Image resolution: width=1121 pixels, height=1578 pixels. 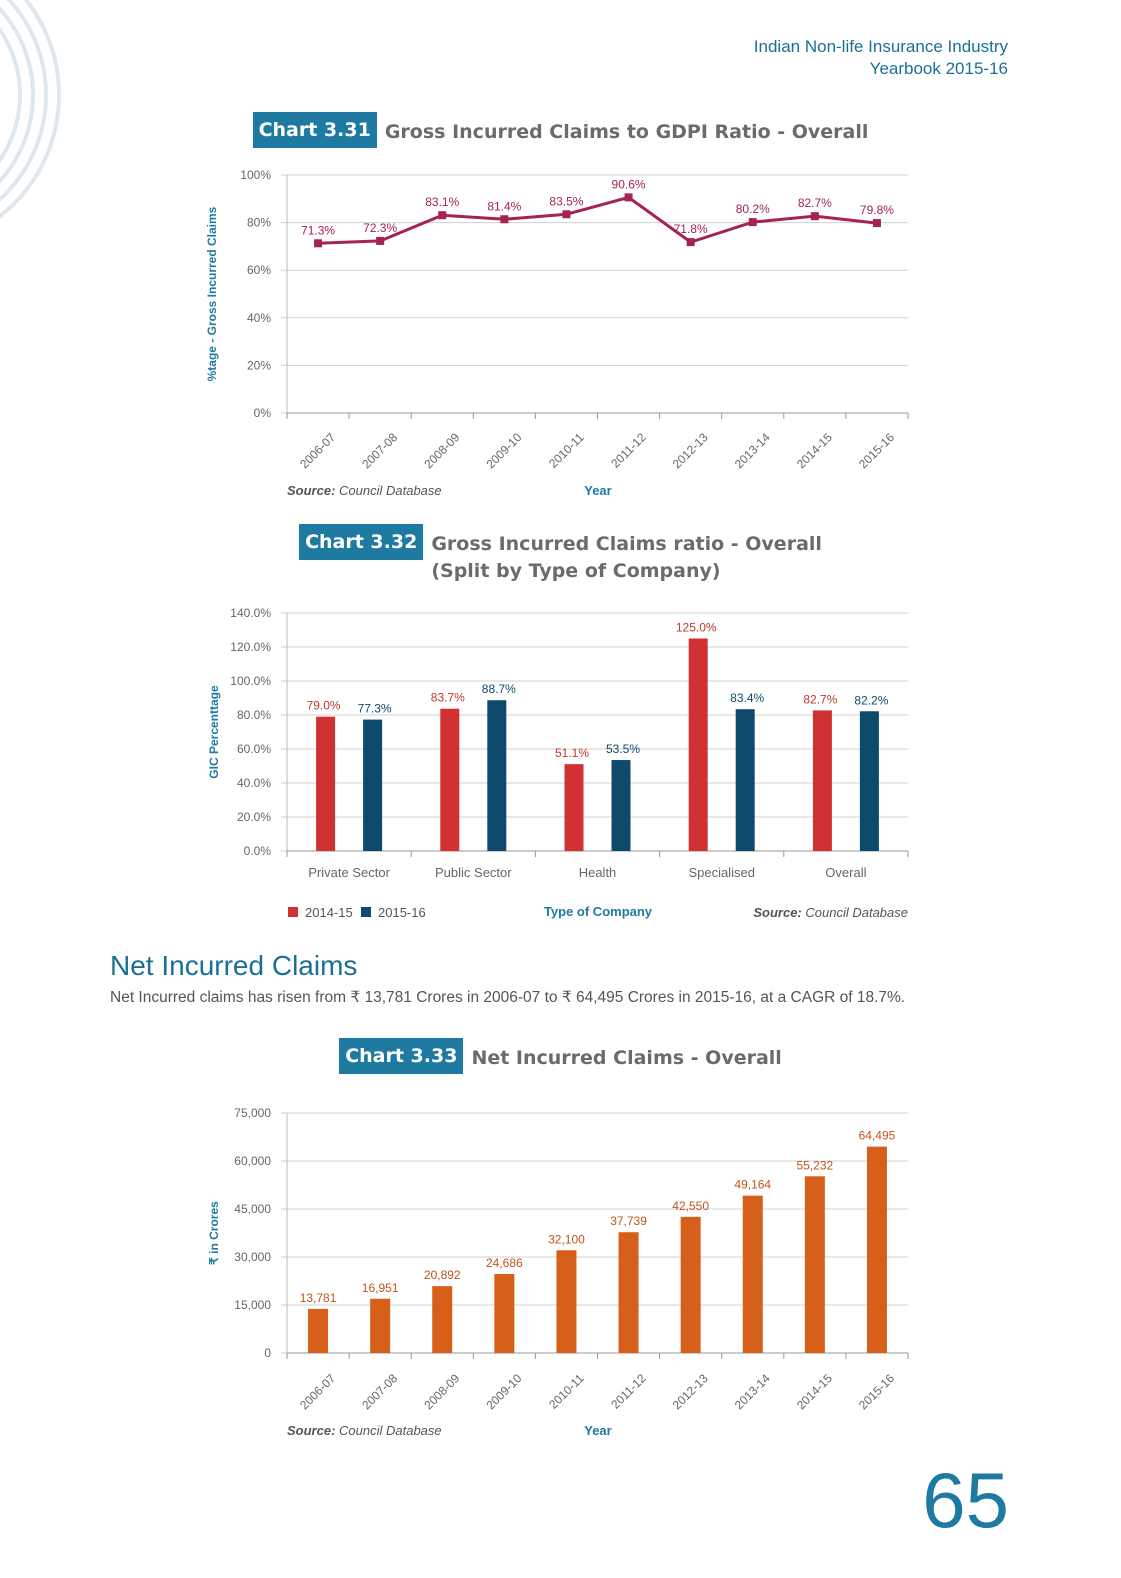 What do you see at coordinates (876, 1391) in the screenshot?
I see `x-tick-label: 2015-16` at bounding box center [876, 1391].